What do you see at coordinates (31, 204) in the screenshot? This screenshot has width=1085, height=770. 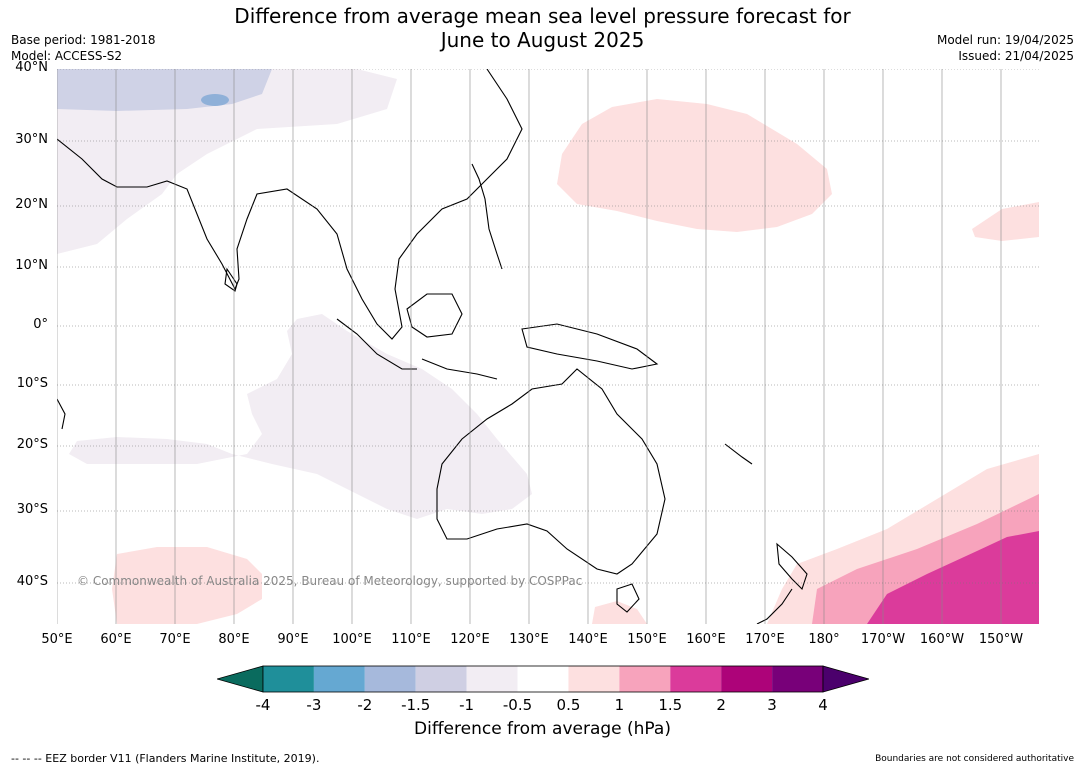 I see `latitude-label: 20°N` at bounding box center [31, 204].